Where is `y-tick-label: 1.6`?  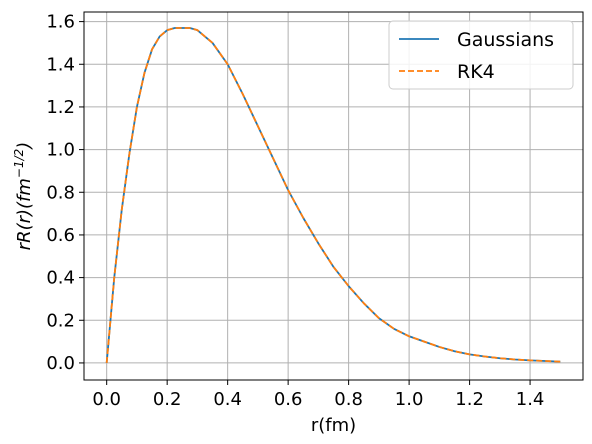
y-tick-label: 1.6 is located at coordinates (60, 22).